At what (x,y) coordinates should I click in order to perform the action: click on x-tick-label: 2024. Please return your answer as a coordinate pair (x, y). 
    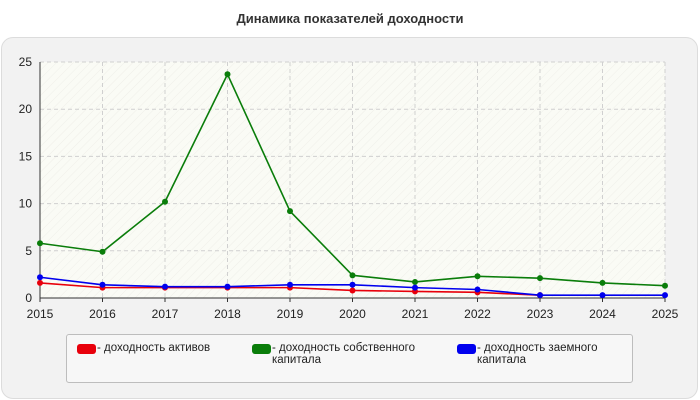
    Looking at the image, I should click on (602, 314).